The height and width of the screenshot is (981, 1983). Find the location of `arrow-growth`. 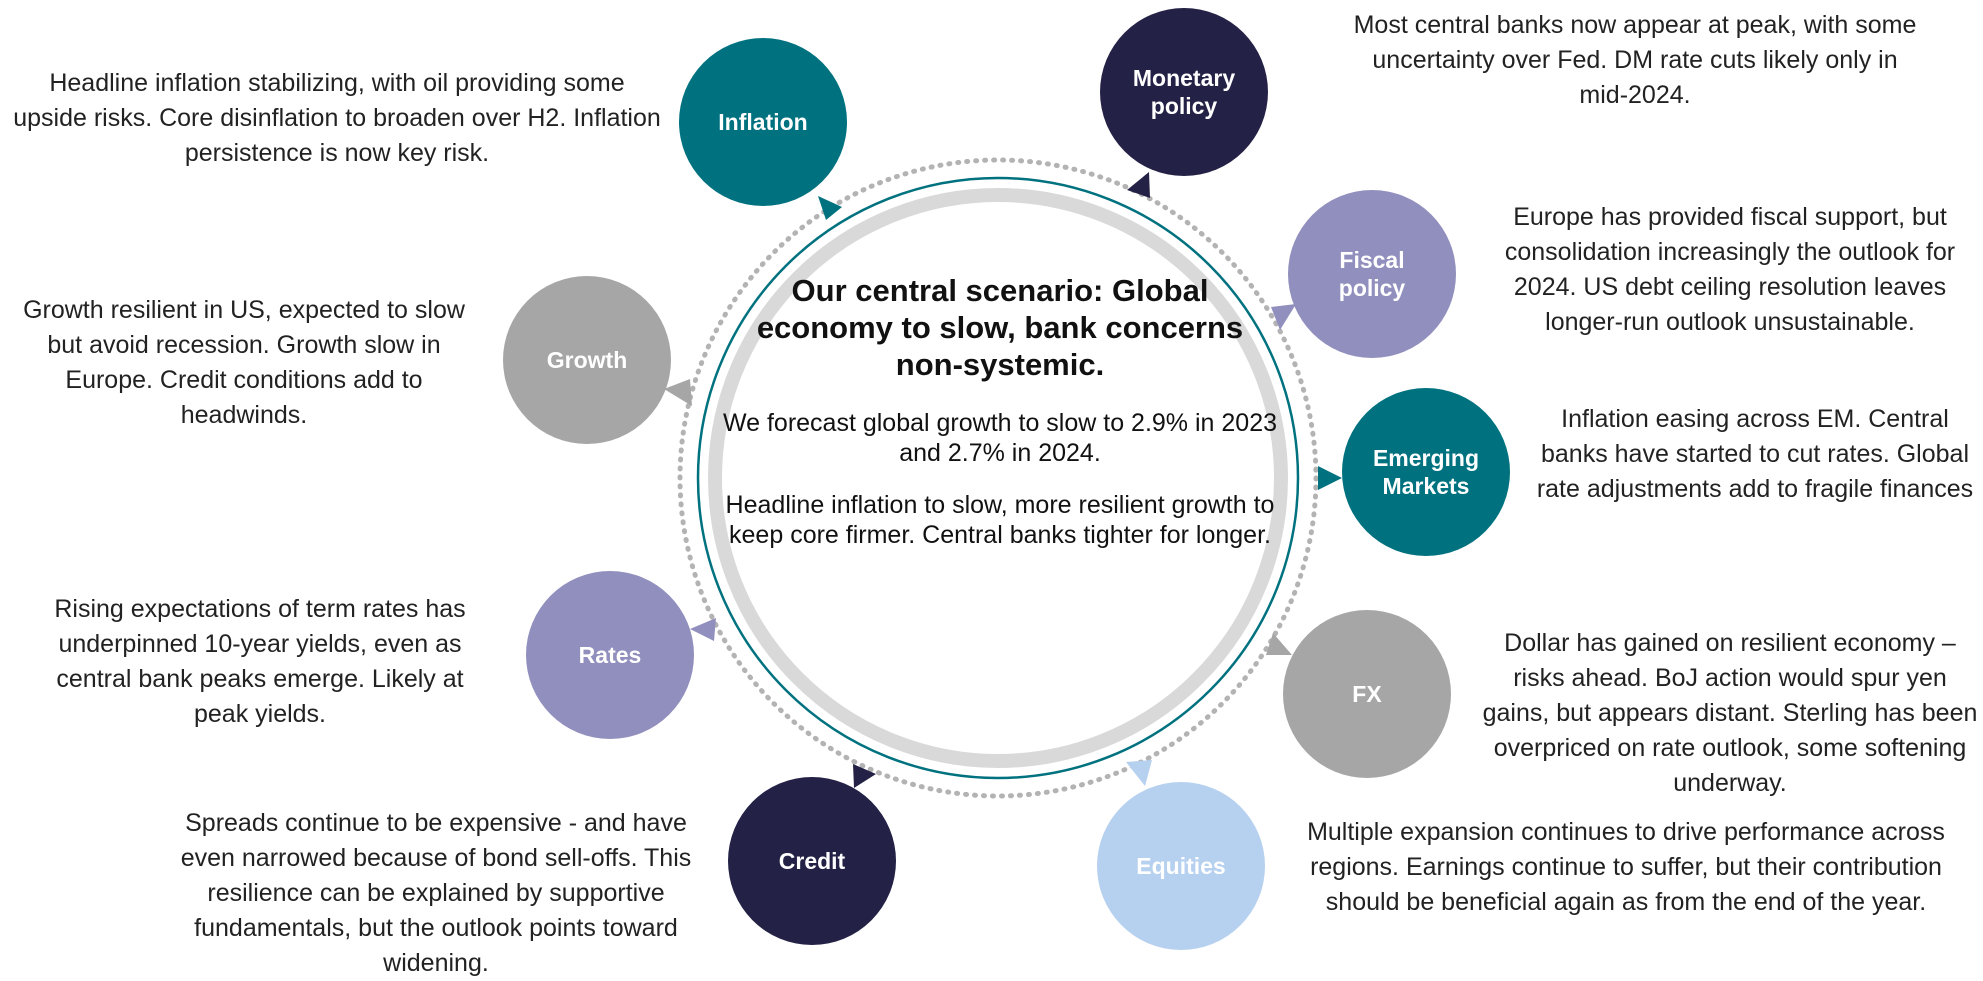

arrow-growth is located at coordinates (678, 392).